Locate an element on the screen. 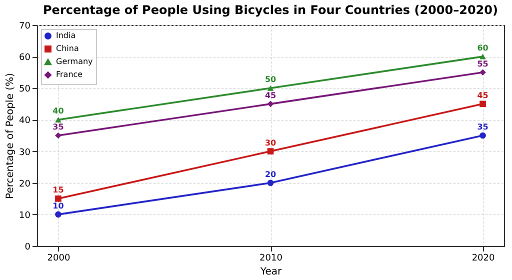 The height and width of the screenshot is (280, 512). data-label: 15 is located at coordinates (58, 190).